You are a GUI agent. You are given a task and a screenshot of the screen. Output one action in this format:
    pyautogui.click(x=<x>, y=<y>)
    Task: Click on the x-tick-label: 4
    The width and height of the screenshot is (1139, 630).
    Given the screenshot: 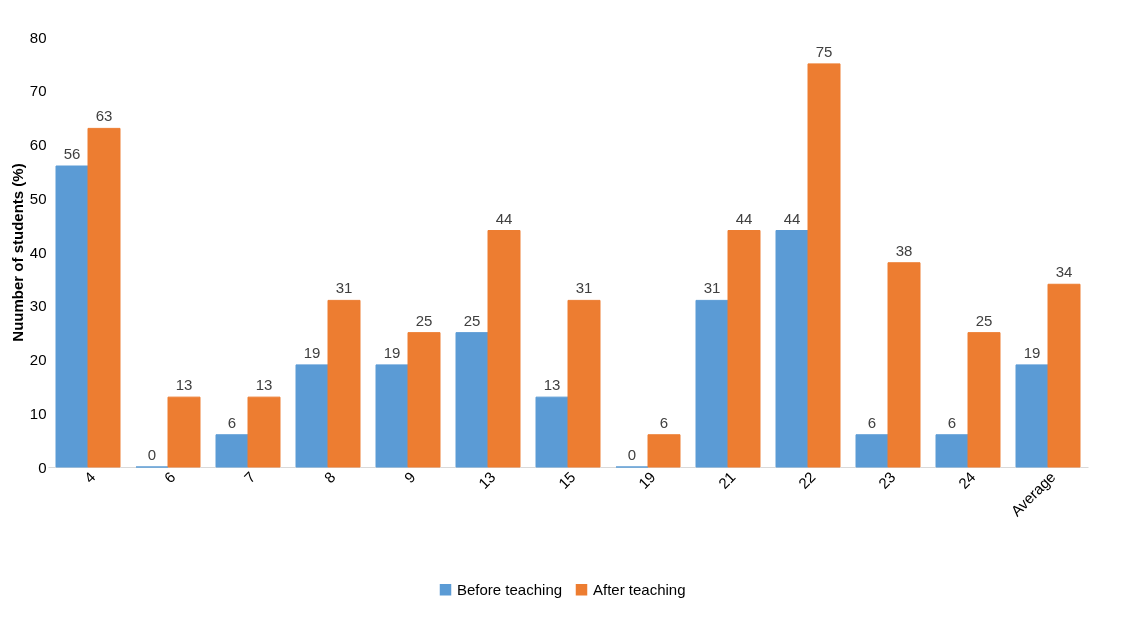 What is the action you would take?
    pyautogui.click(x=89, y=477)
    